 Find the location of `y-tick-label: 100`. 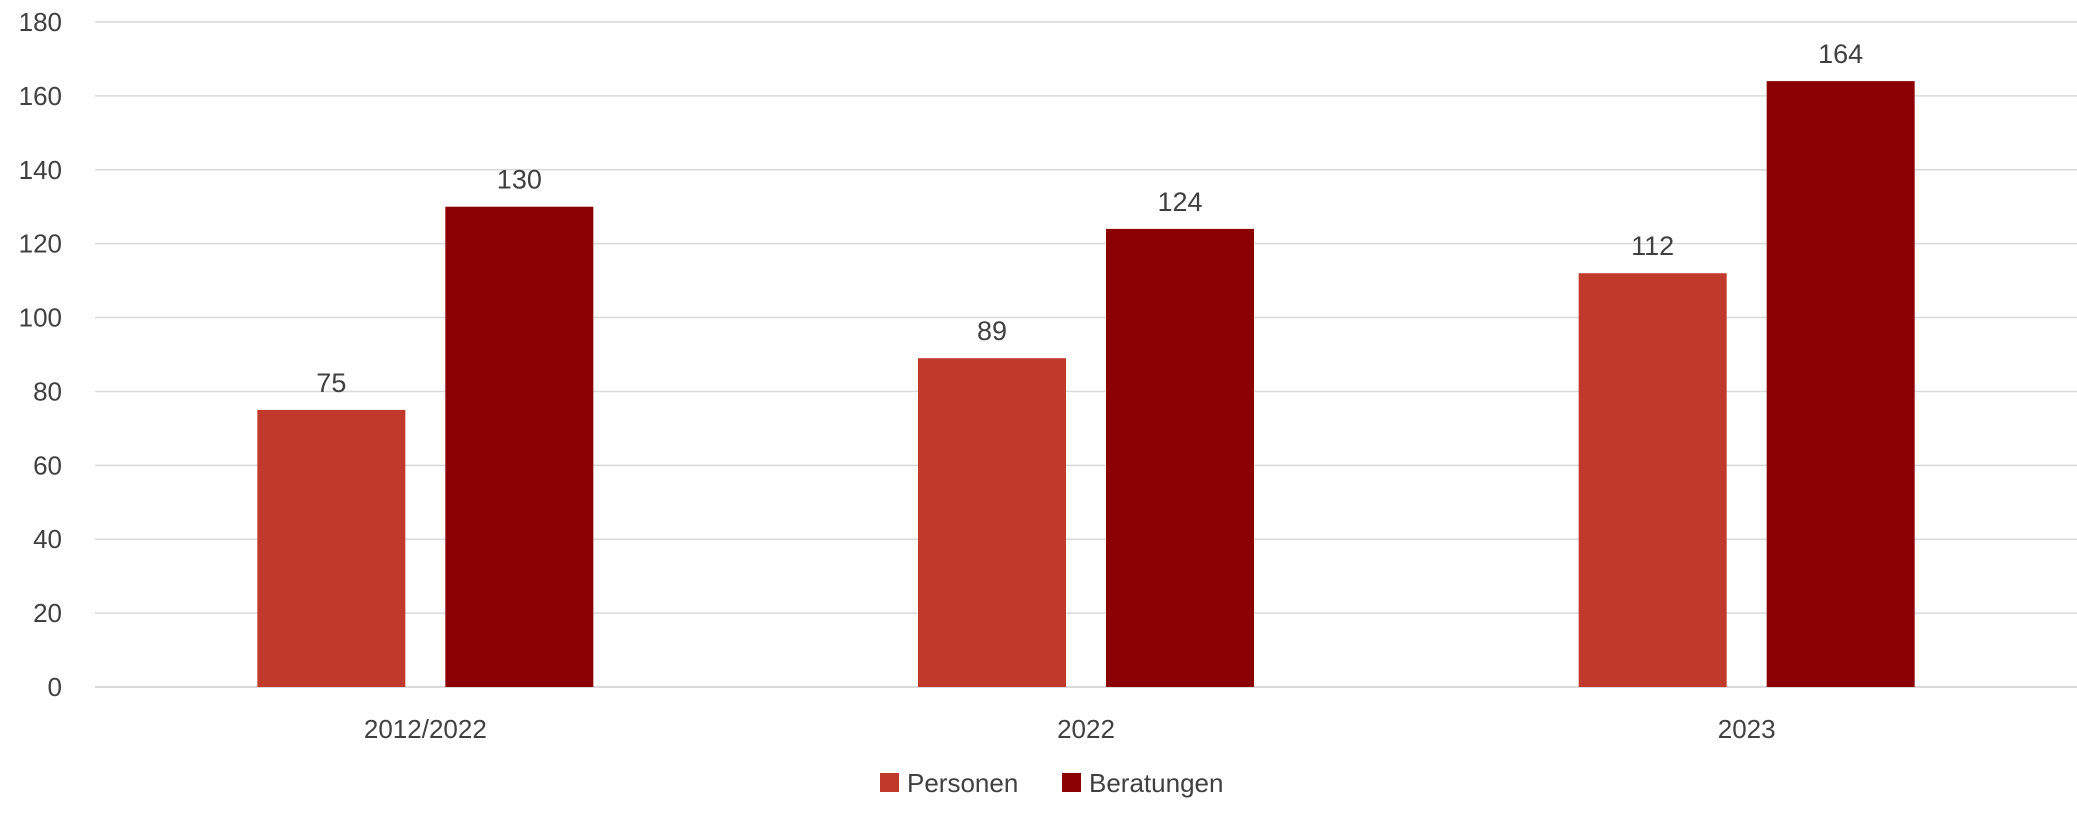

y-tick-label: 100 is located at coordinates (40, 318).